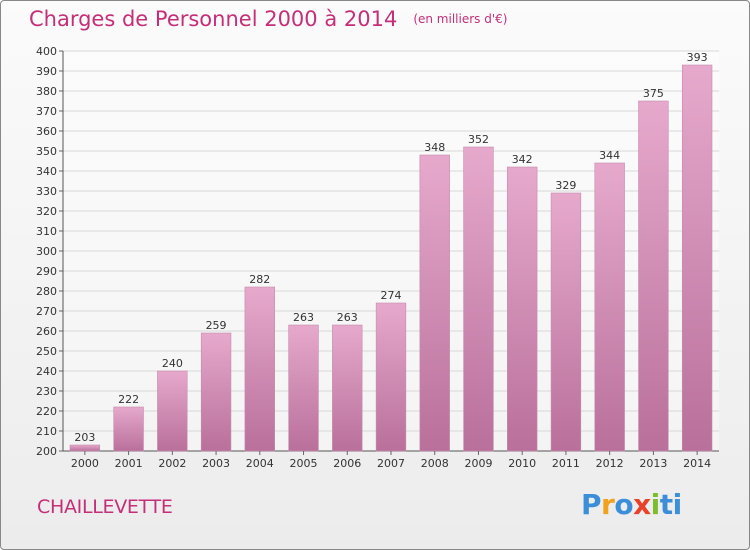 This screenshot has width=750, height=550. Describe the element at coordinates (46, 331) in the screenshot. I see `y-tick-label: 260` at that location.